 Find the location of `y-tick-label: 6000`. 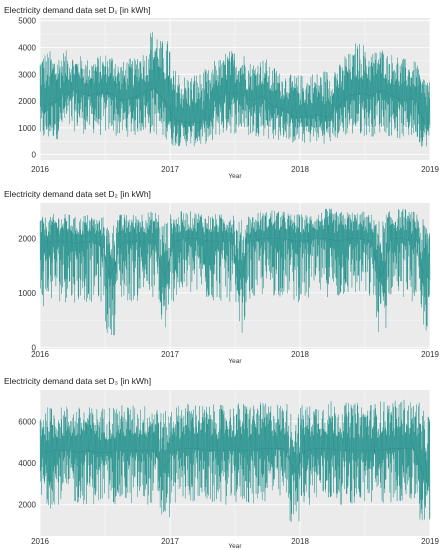

y-tick-label: 6000 is located at coordinates (27, 421).